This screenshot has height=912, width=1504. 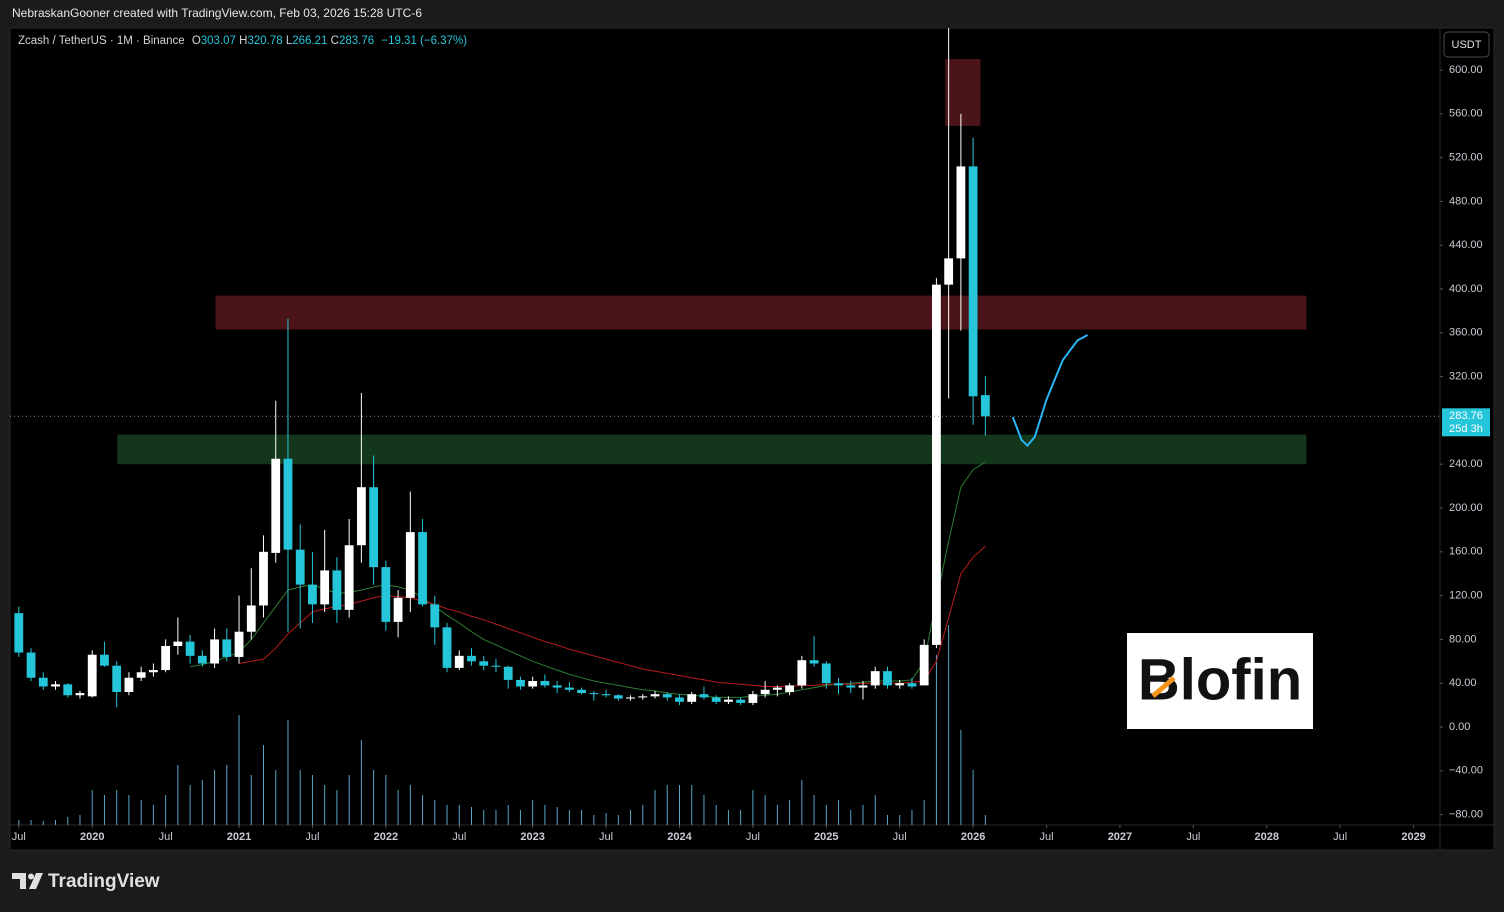 I want to click on ohlc-value: 283.76, so click(x=356, y=41).